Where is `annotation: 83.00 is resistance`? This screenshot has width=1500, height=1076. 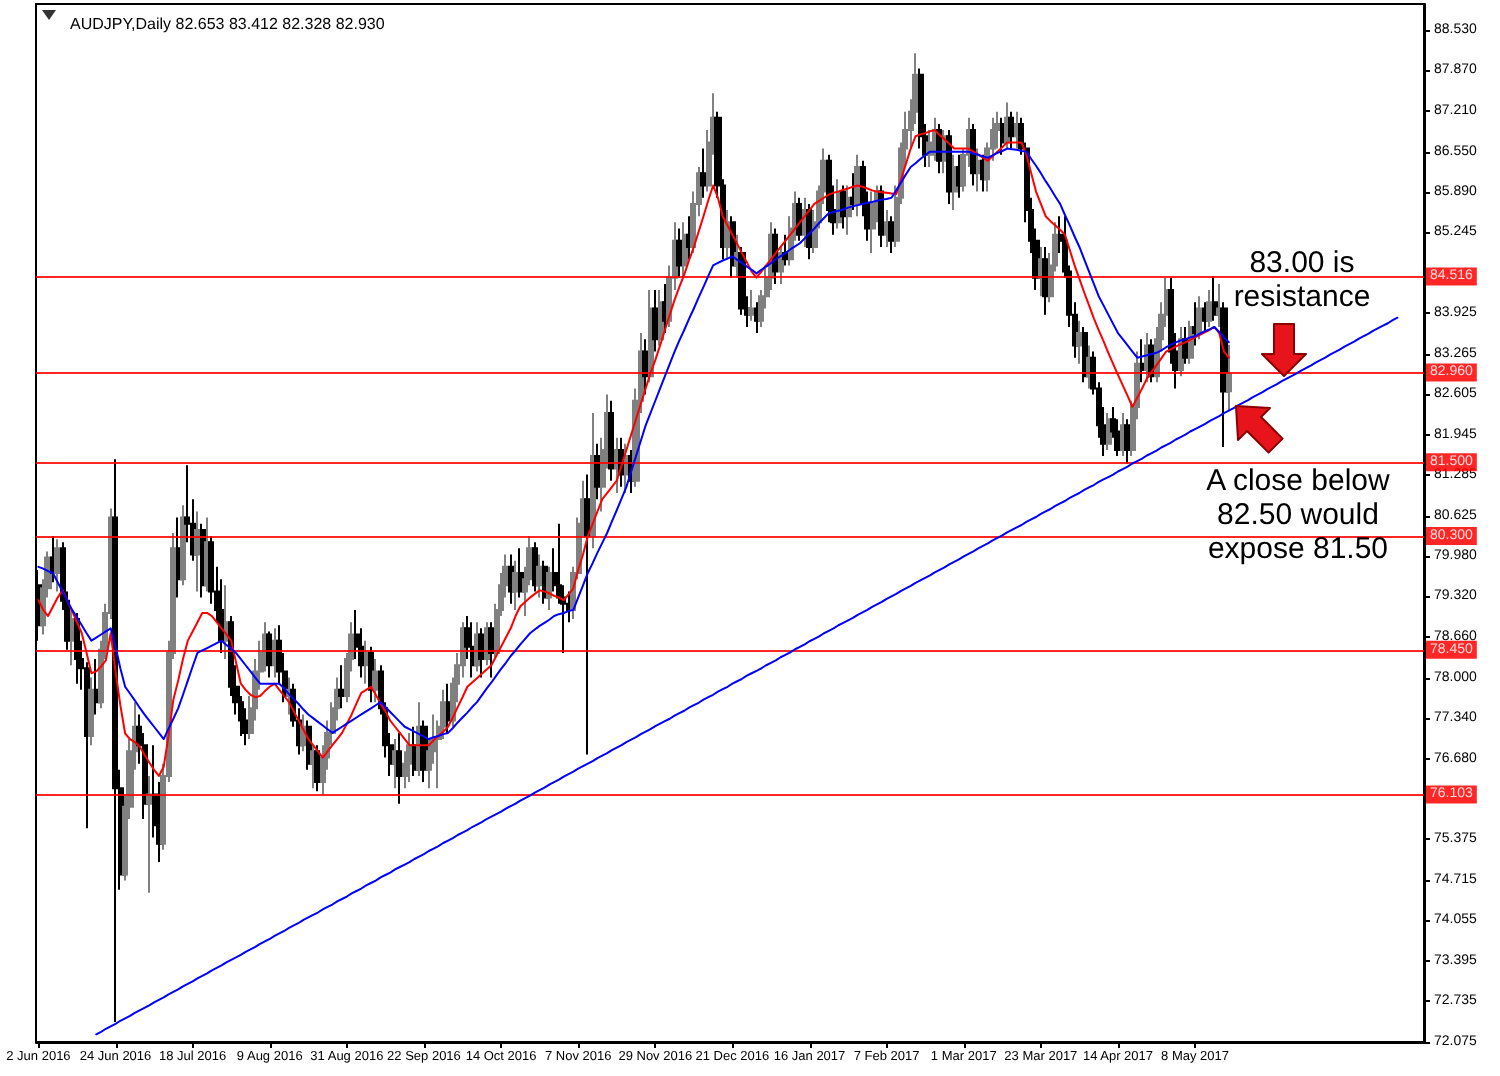
annotation: 83.00 is resistance is located at coordinates (1302, 280).